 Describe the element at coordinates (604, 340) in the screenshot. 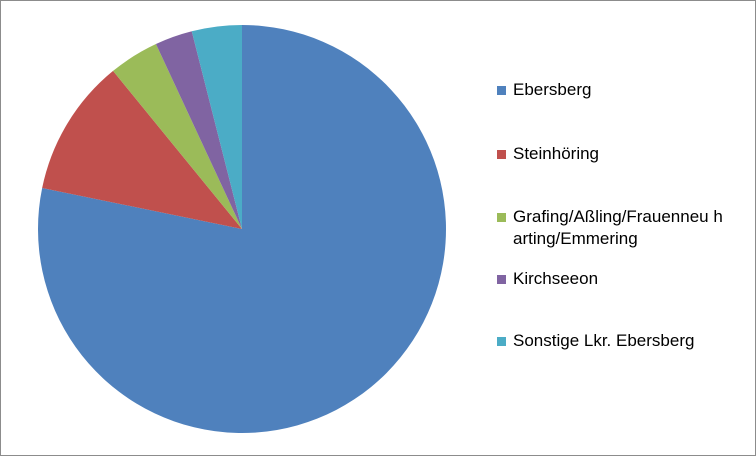

I see `legend-label-sonstige: Sonstige Lkr. Ebersberg` at that location.